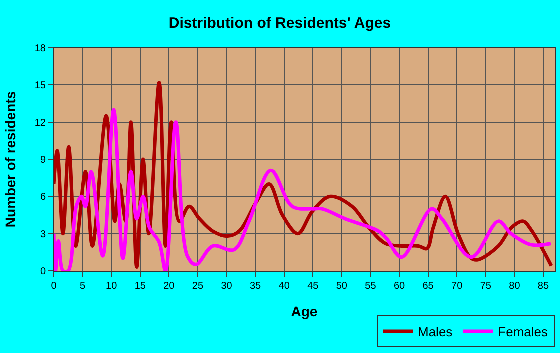  I want to click on x-tick-label: 60, so click(400, 286).